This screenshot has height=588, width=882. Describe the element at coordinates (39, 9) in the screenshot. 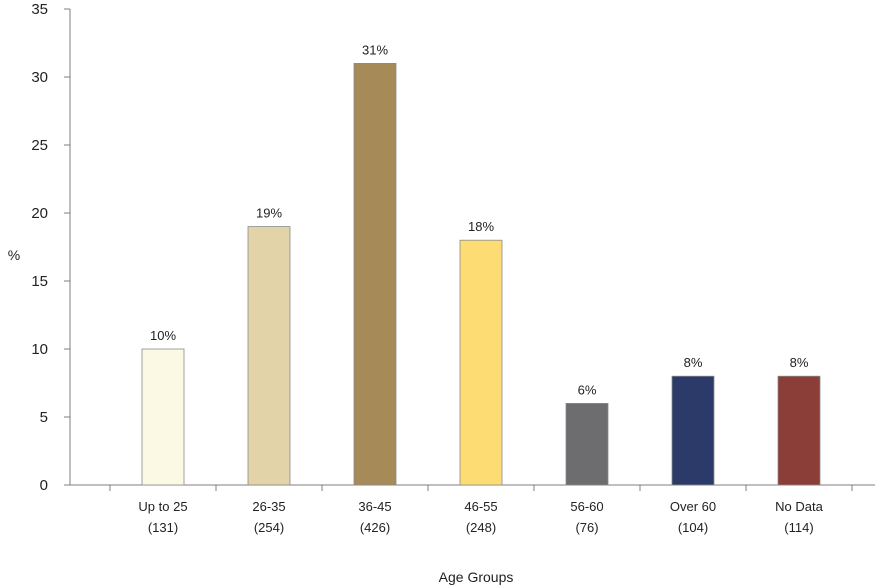

I see `y-tick-label: 35` at that location.